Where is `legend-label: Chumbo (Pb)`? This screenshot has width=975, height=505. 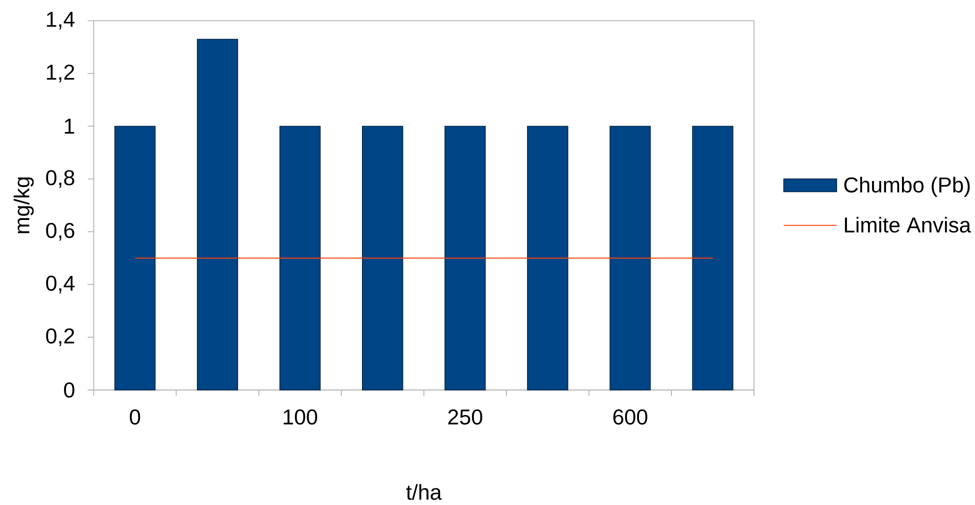 legend-label: Chumbo (Pb) is located at coordinates (907, 186).